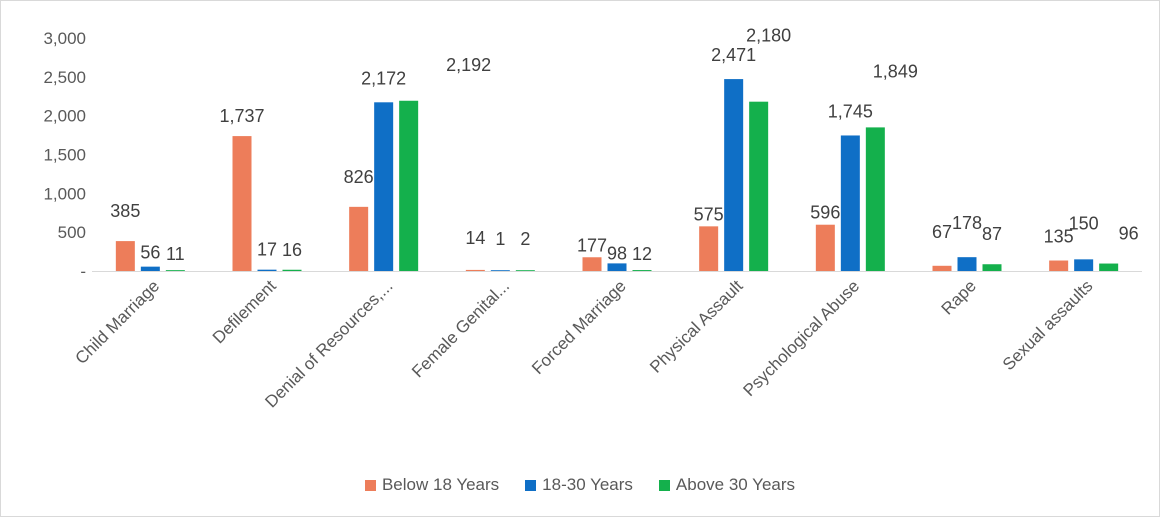 This screenshot has height=519, width=1162. What do you see at coordinates (696, 326) in the screenshot?
I see `category-label-5: Physical Assault` at bounding box center [696, 326].